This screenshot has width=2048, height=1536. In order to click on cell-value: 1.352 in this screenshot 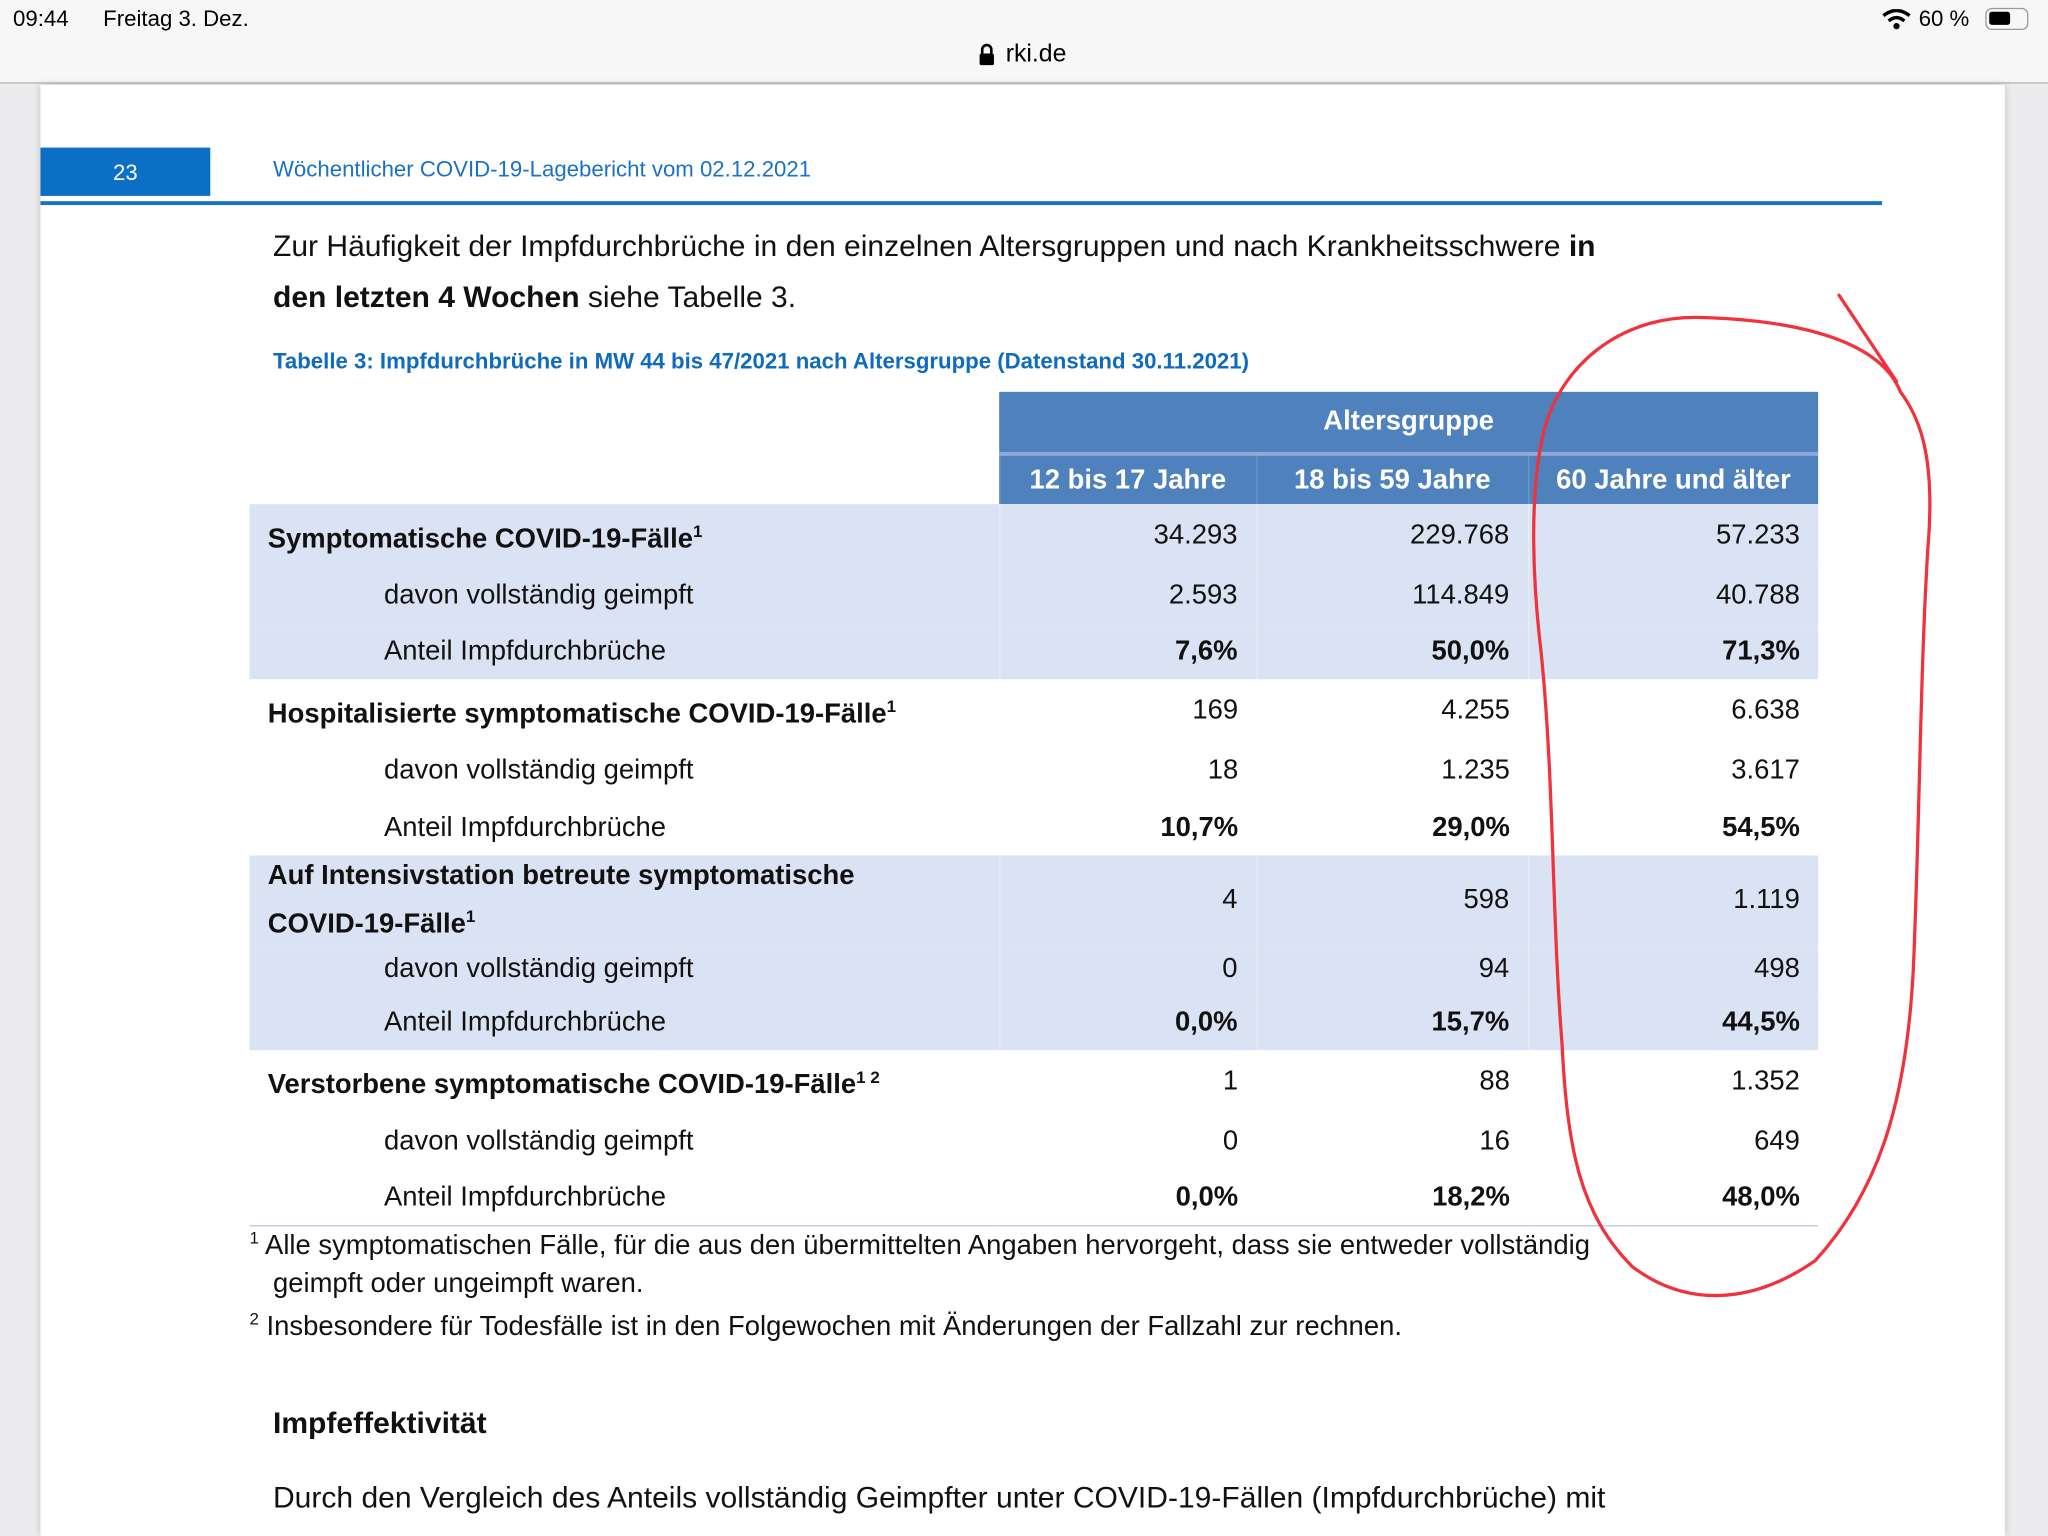, I will do `click(1765, 1080)`.